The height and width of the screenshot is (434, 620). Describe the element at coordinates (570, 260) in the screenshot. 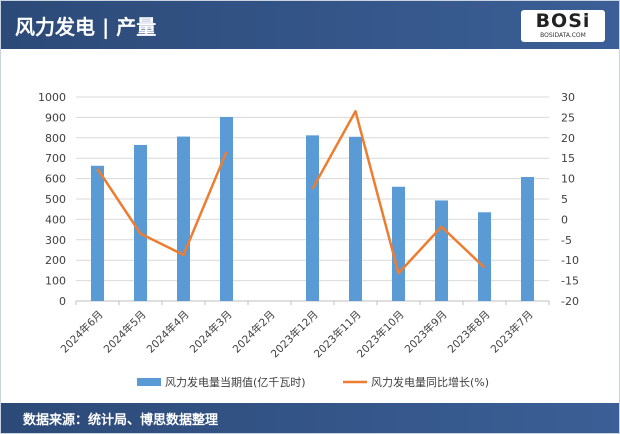

I see `right-tick-label: -10` at that location.